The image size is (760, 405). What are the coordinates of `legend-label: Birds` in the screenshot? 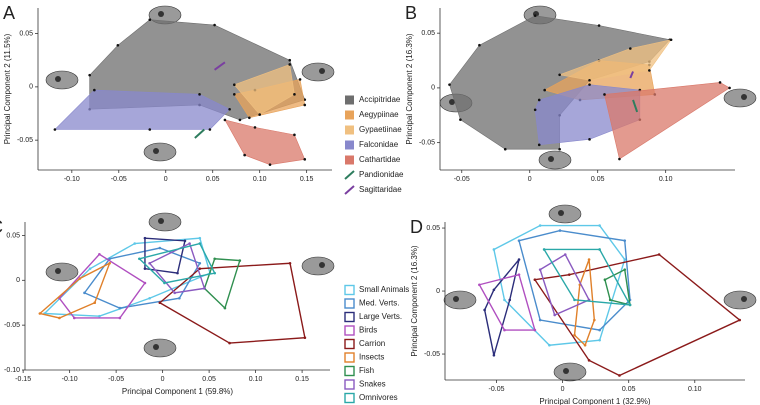 It's located at (368, 330).